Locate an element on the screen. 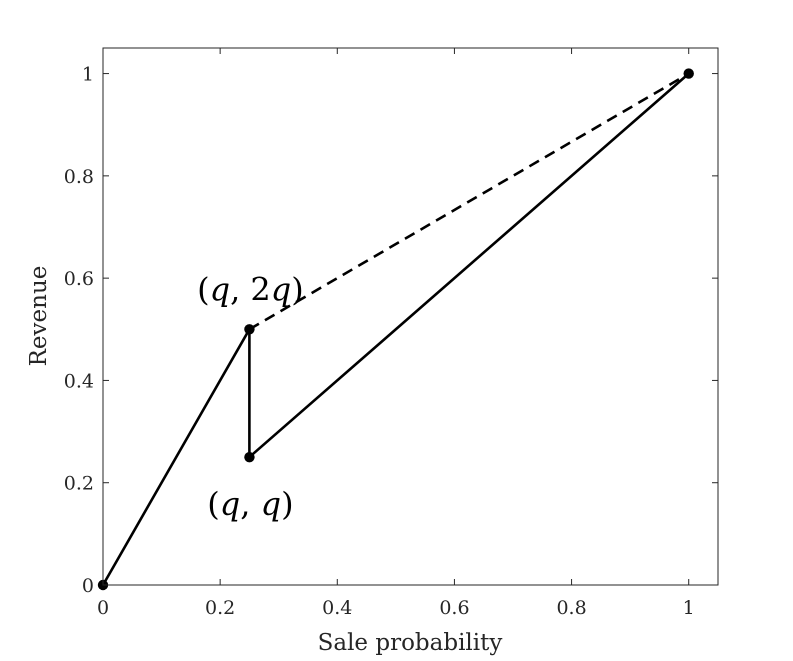 This screenshot has height=661, width=793. x-tick-label: 0.6 is located at coordinates (454, 608).